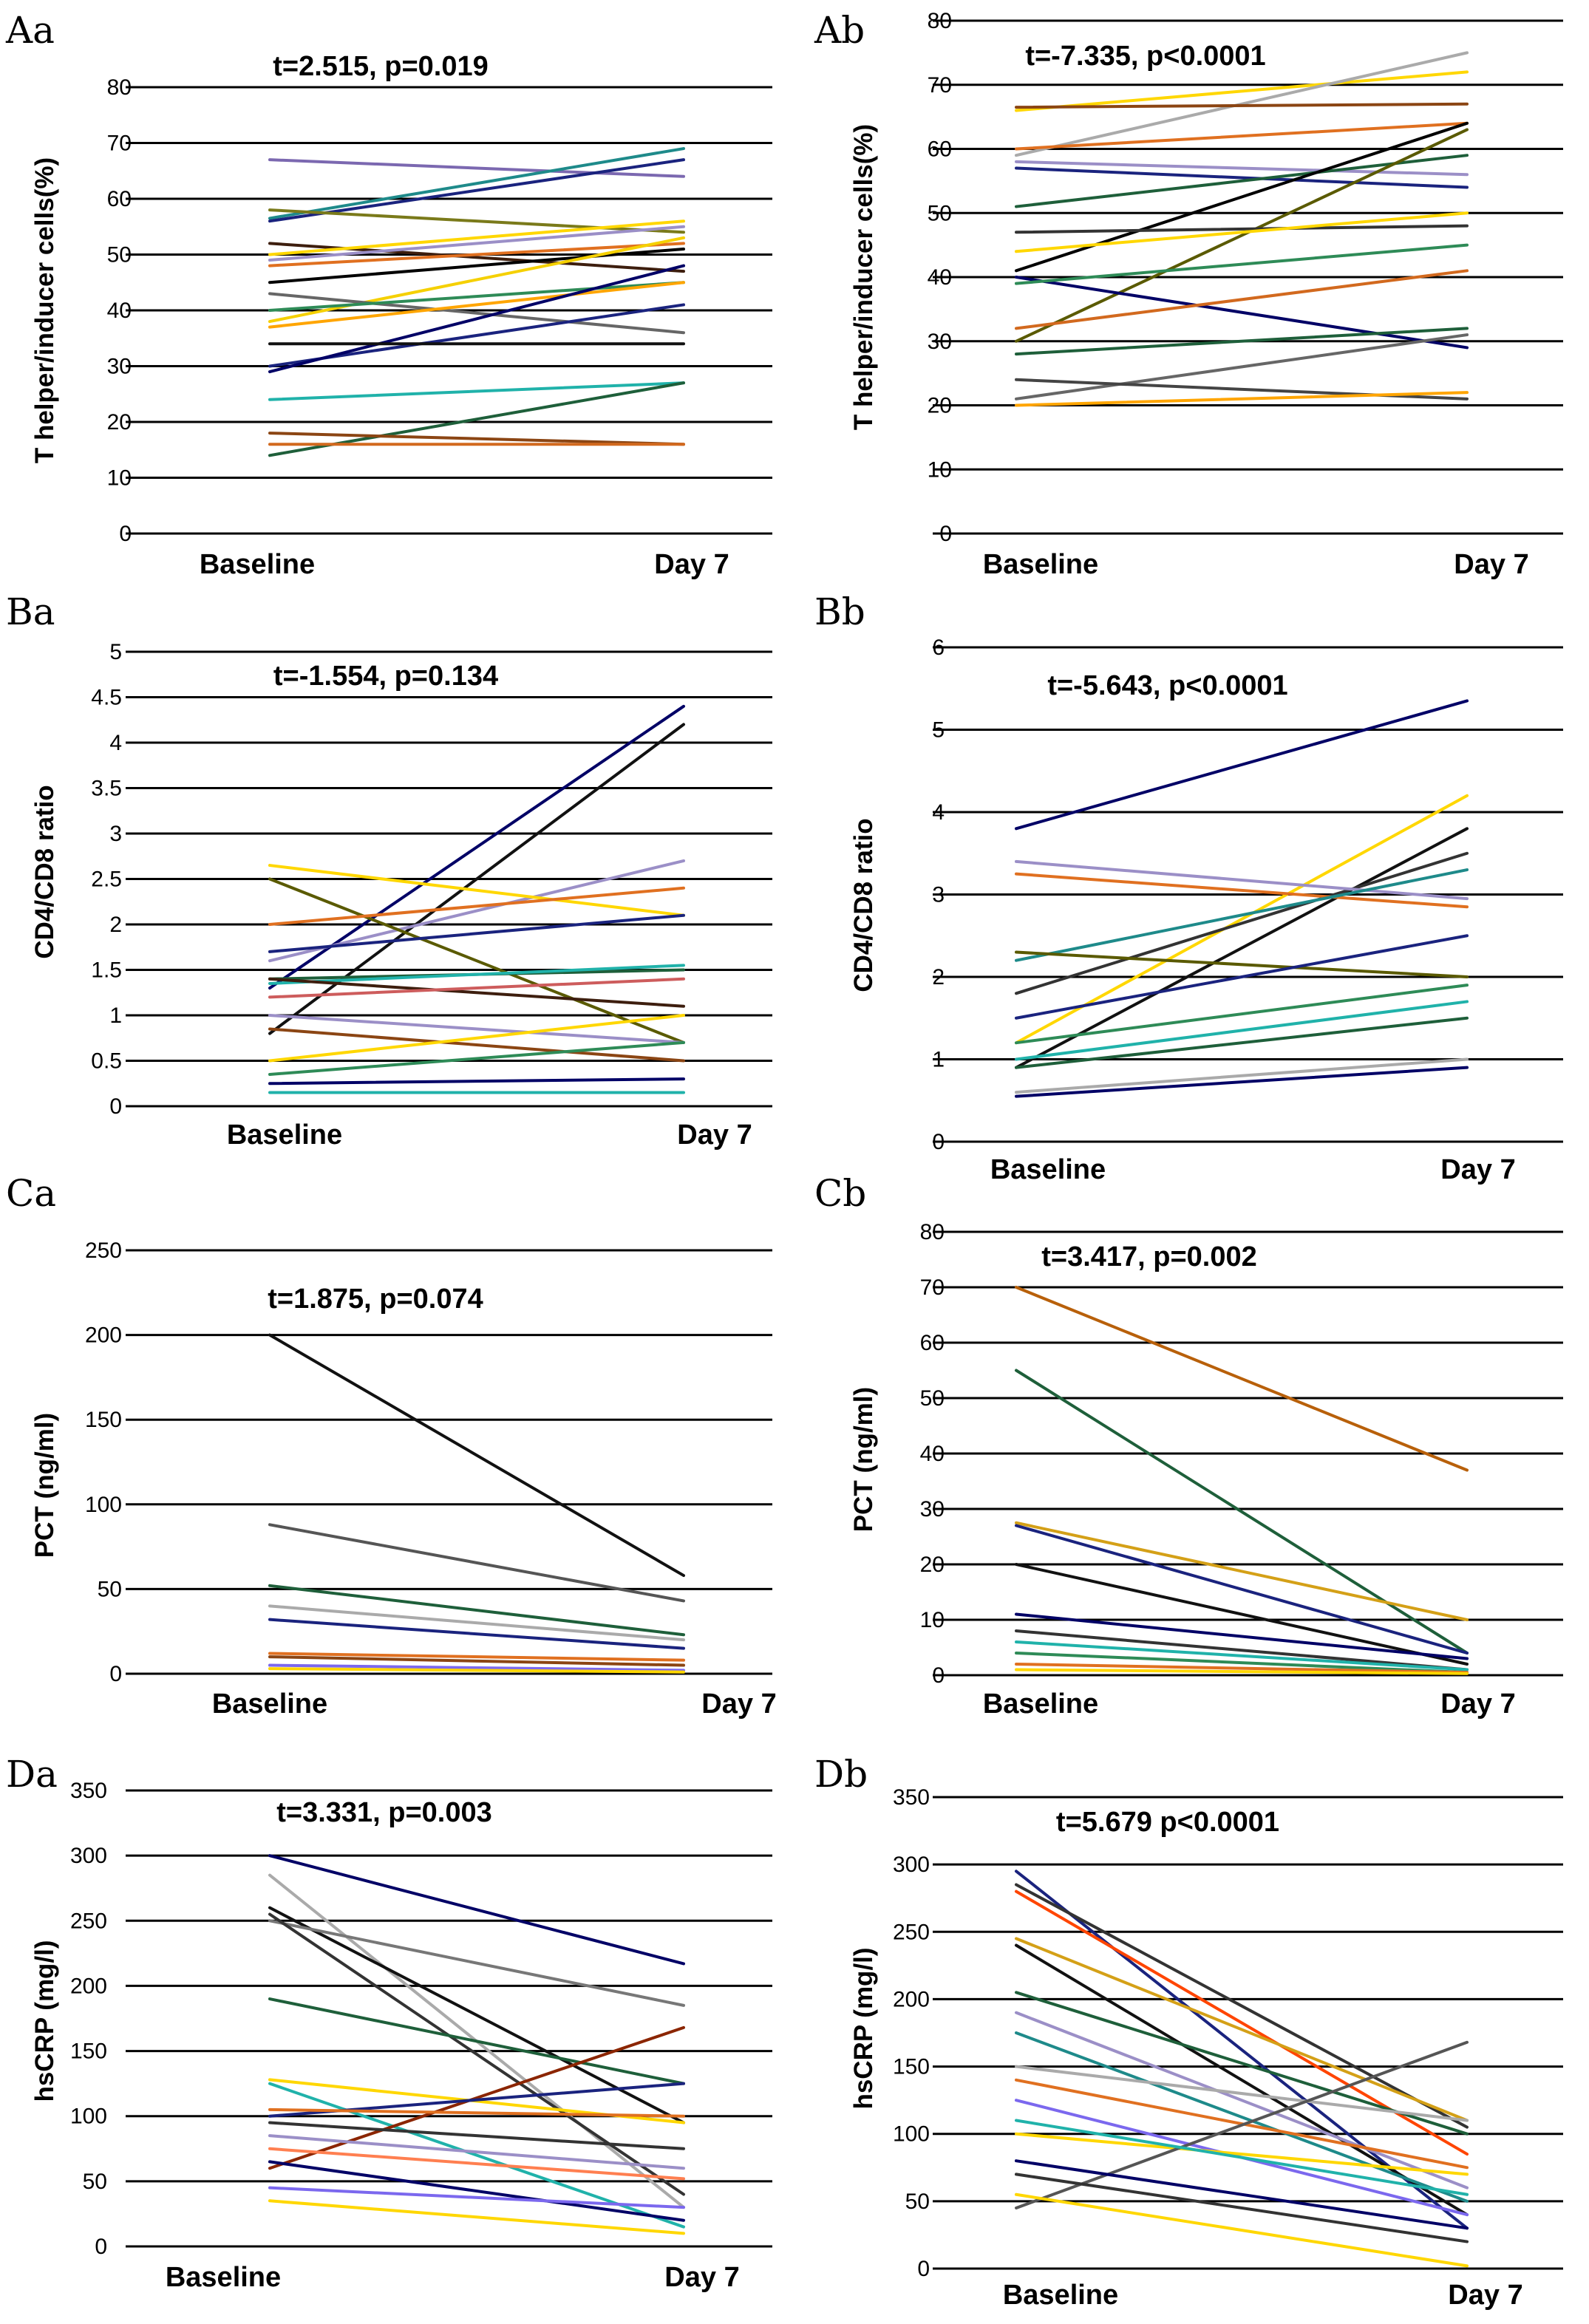  I want to click on y-tick-label: 0.5, so click(106, 1061).